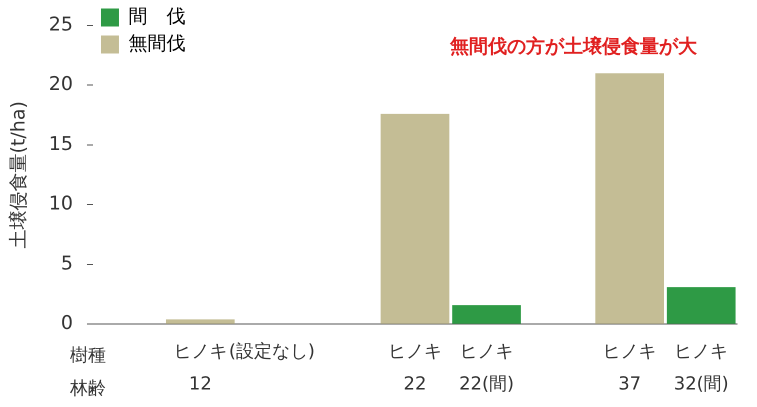  What do you see at coordinates (200, 367) in the screenshot?
I see `x-tick-label: ヒノキ 12` at bounding box center [200, 367].